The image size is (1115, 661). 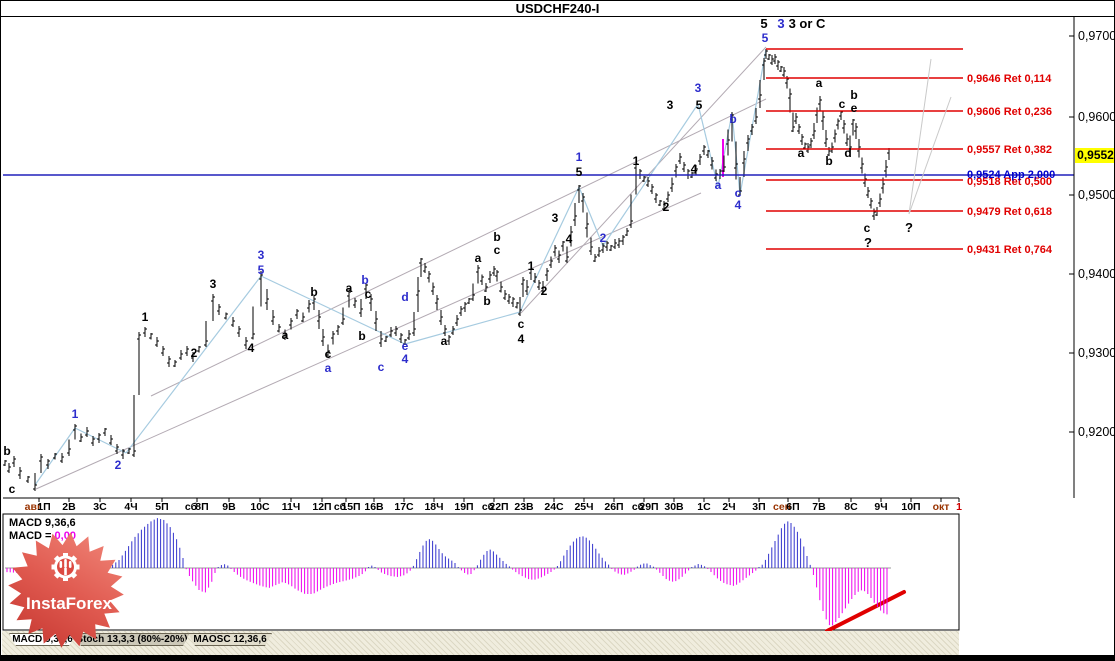 I want to click on svg-text: 17С, so click(x=404, y=507).